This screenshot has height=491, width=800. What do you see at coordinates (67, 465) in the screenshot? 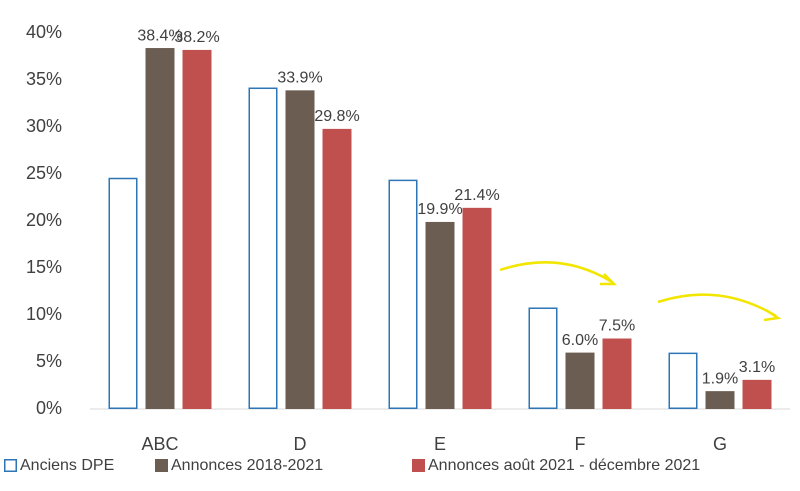
I see `legend-label: Anciens DPE` at bounding box center [67, 465].